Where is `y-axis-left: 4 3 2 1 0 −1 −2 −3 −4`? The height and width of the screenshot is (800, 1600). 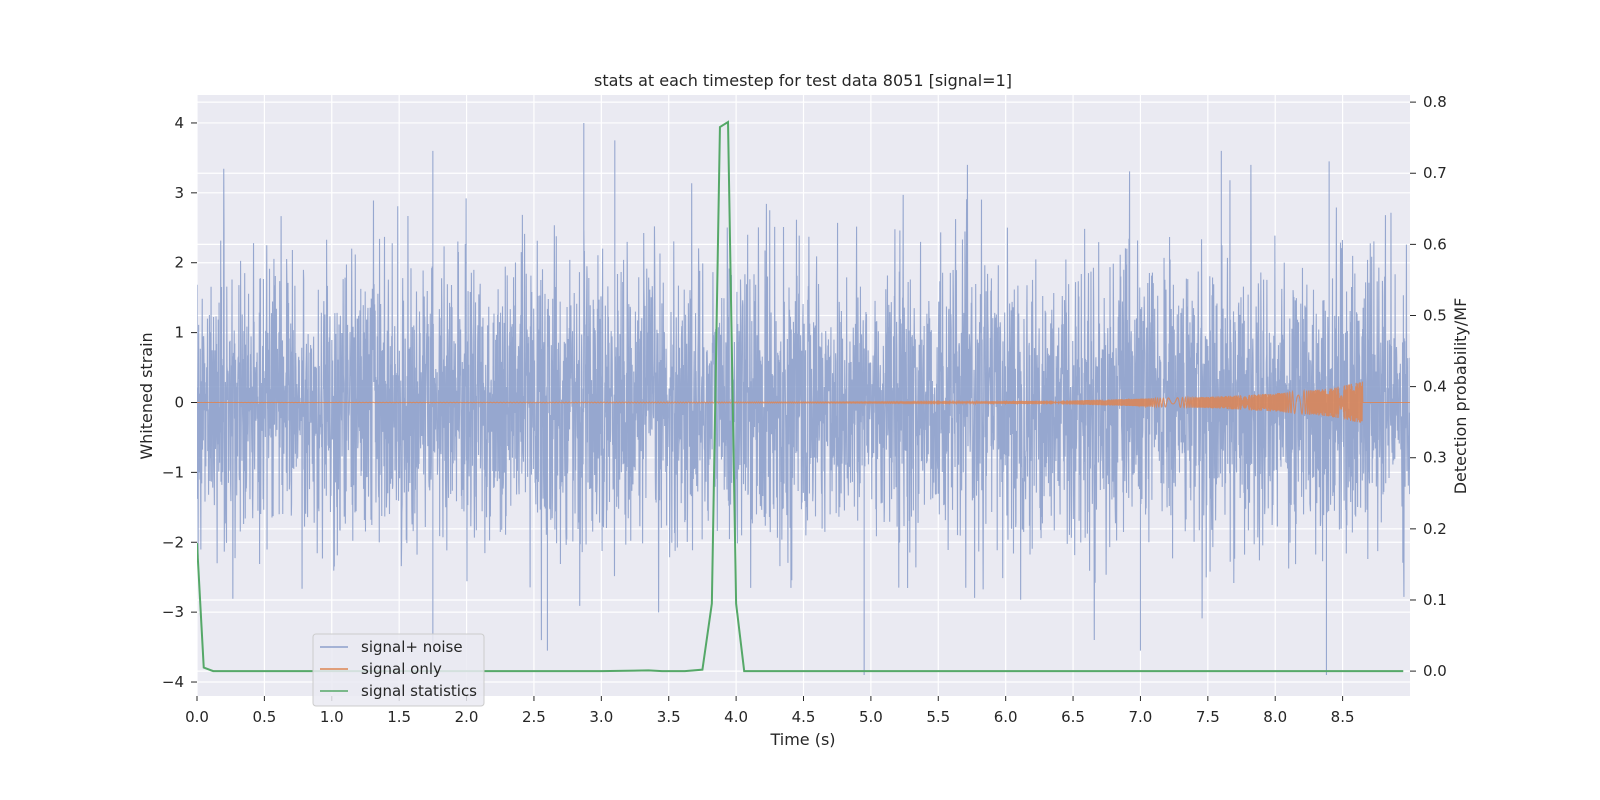 y-axis-left: 4 3 2 1 0 −1 −2 −3 −4 is located at coordinates (179, 402).